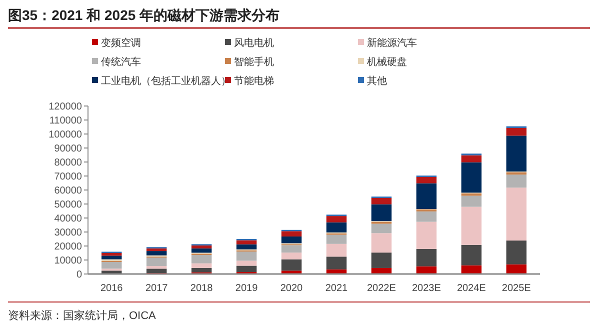  Describe the element at coordinates (377, 81) in the screenshot. I see `legend-label: 其他` at that location.